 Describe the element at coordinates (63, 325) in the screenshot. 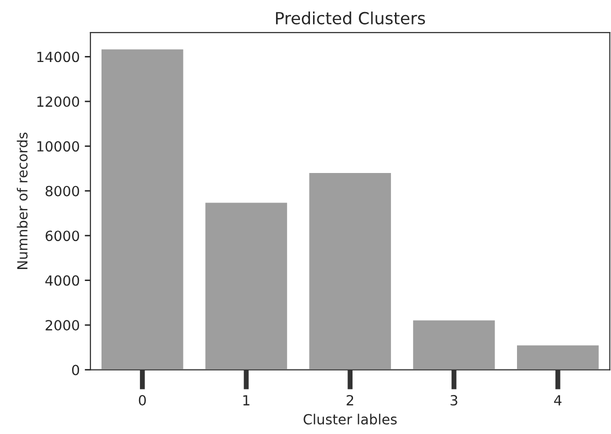

I see `y-tick-label: 2000` at that location.